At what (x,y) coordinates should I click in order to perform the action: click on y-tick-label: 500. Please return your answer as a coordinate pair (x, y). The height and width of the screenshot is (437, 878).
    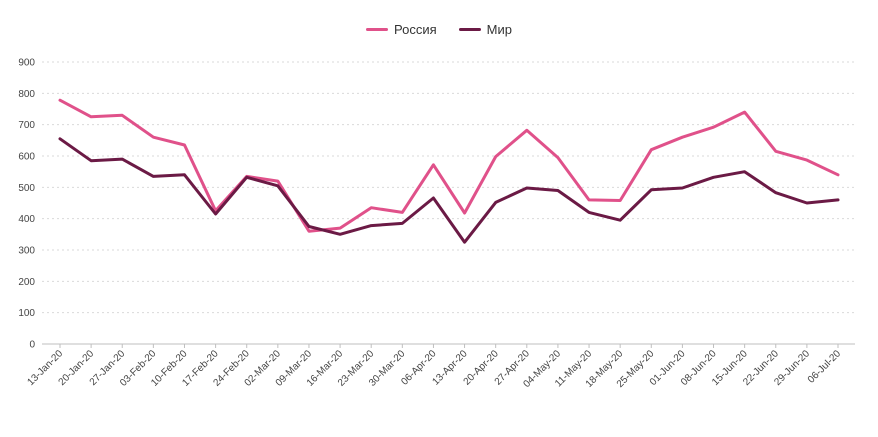
    Looking at the image, I should click on (26, 188).